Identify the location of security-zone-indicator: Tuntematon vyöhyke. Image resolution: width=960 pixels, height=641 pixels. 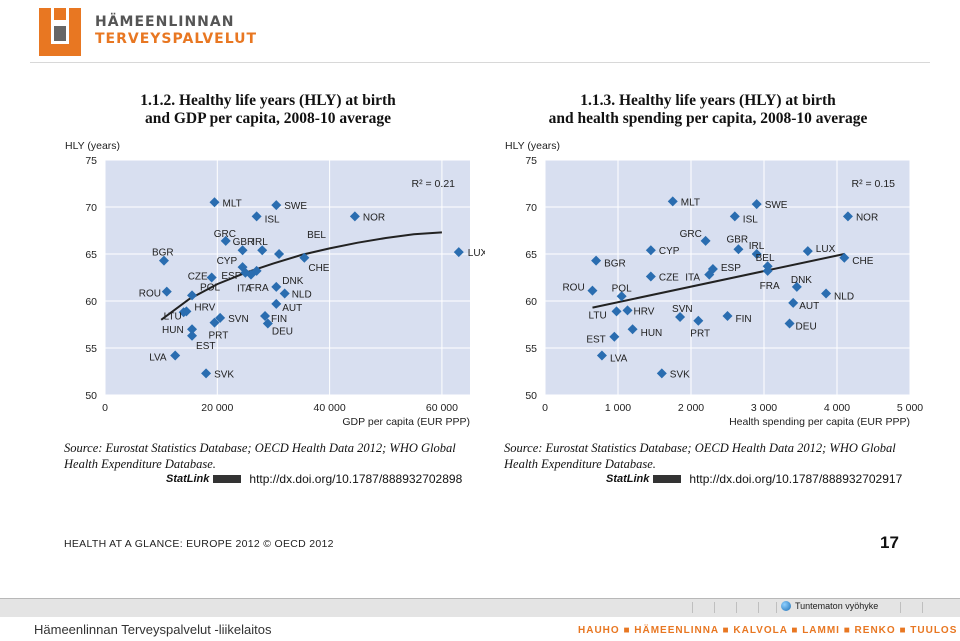
(829, 606).